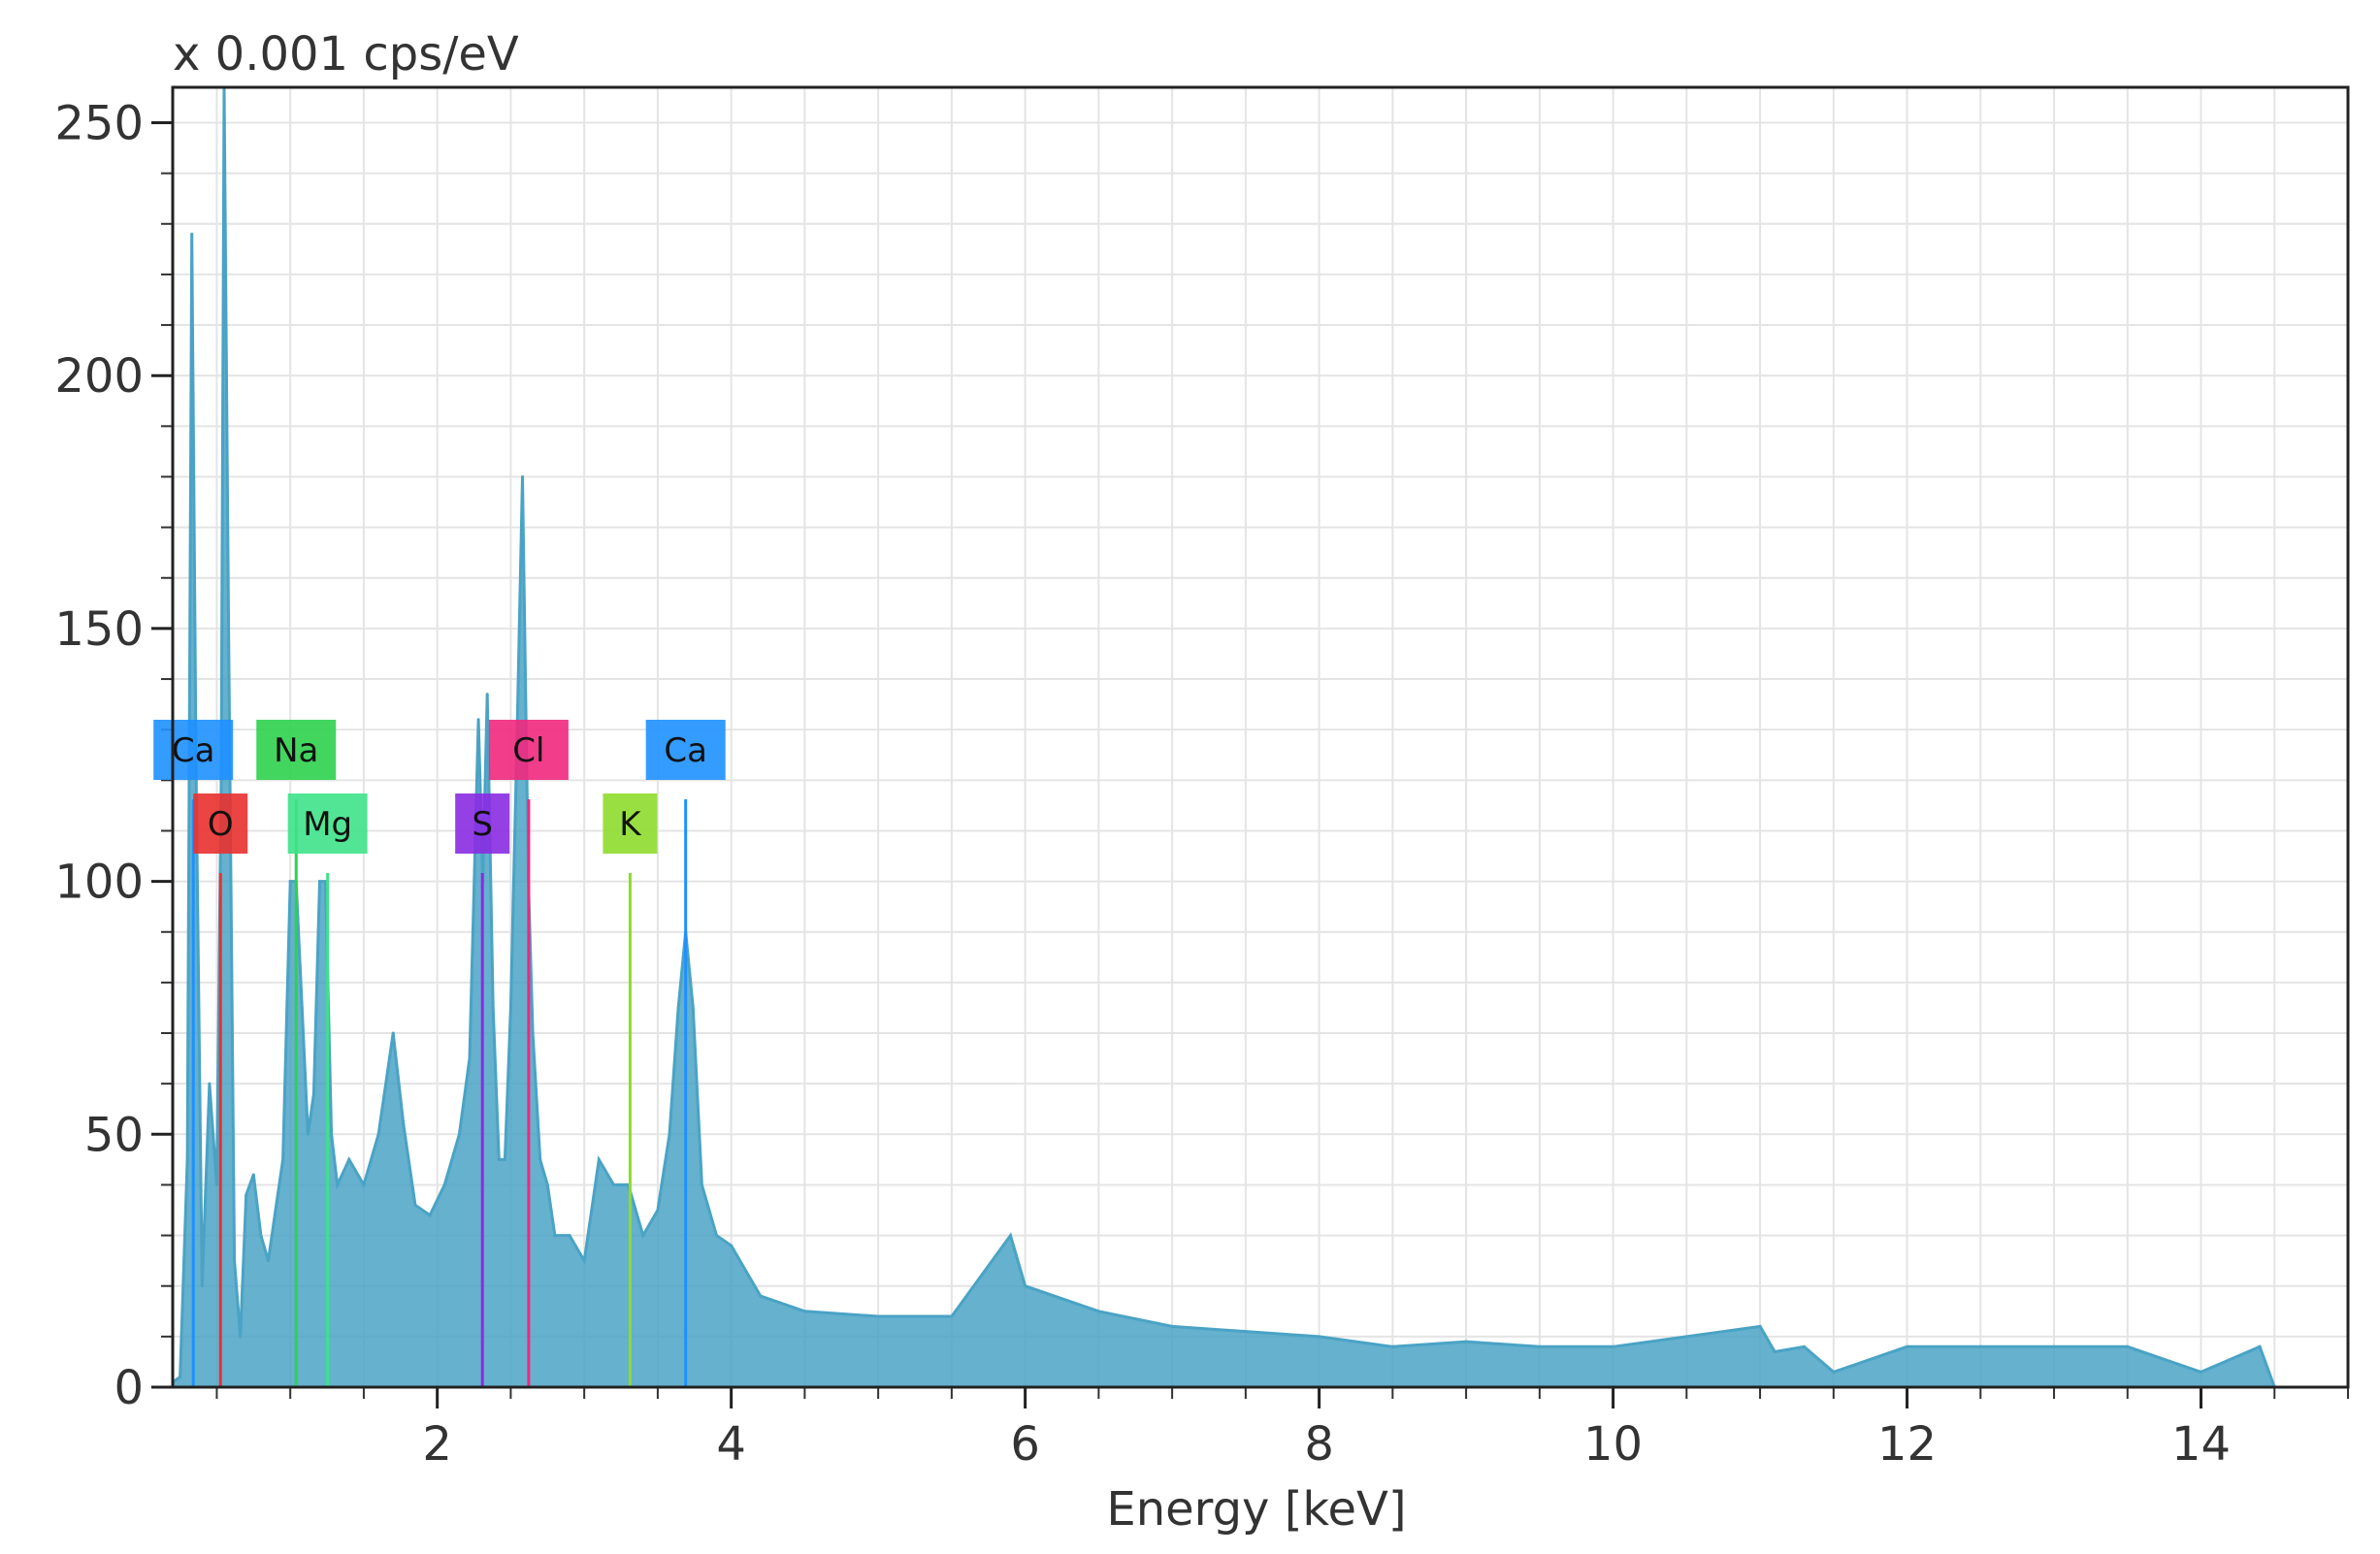 This screenshot has height=1554, width=2380. What do you see at coordinates (1319, 1444) in the screenshot?
I see `x-tick-label: 8` at bounding box center [1319, 1444].